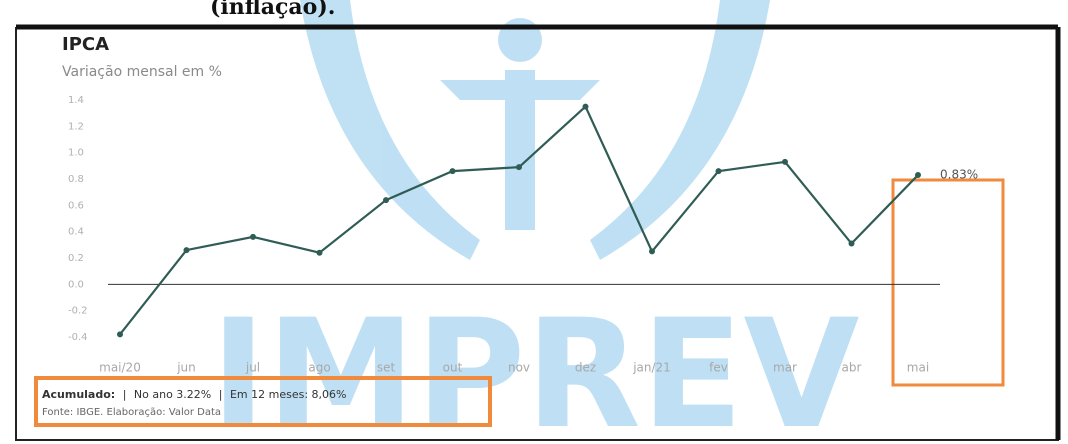 The width and height of the screenshot is (1068, 444). Describe the element at coordinates (785, 368) in the screenshot. I see `x-tick-label: mar` at that location.